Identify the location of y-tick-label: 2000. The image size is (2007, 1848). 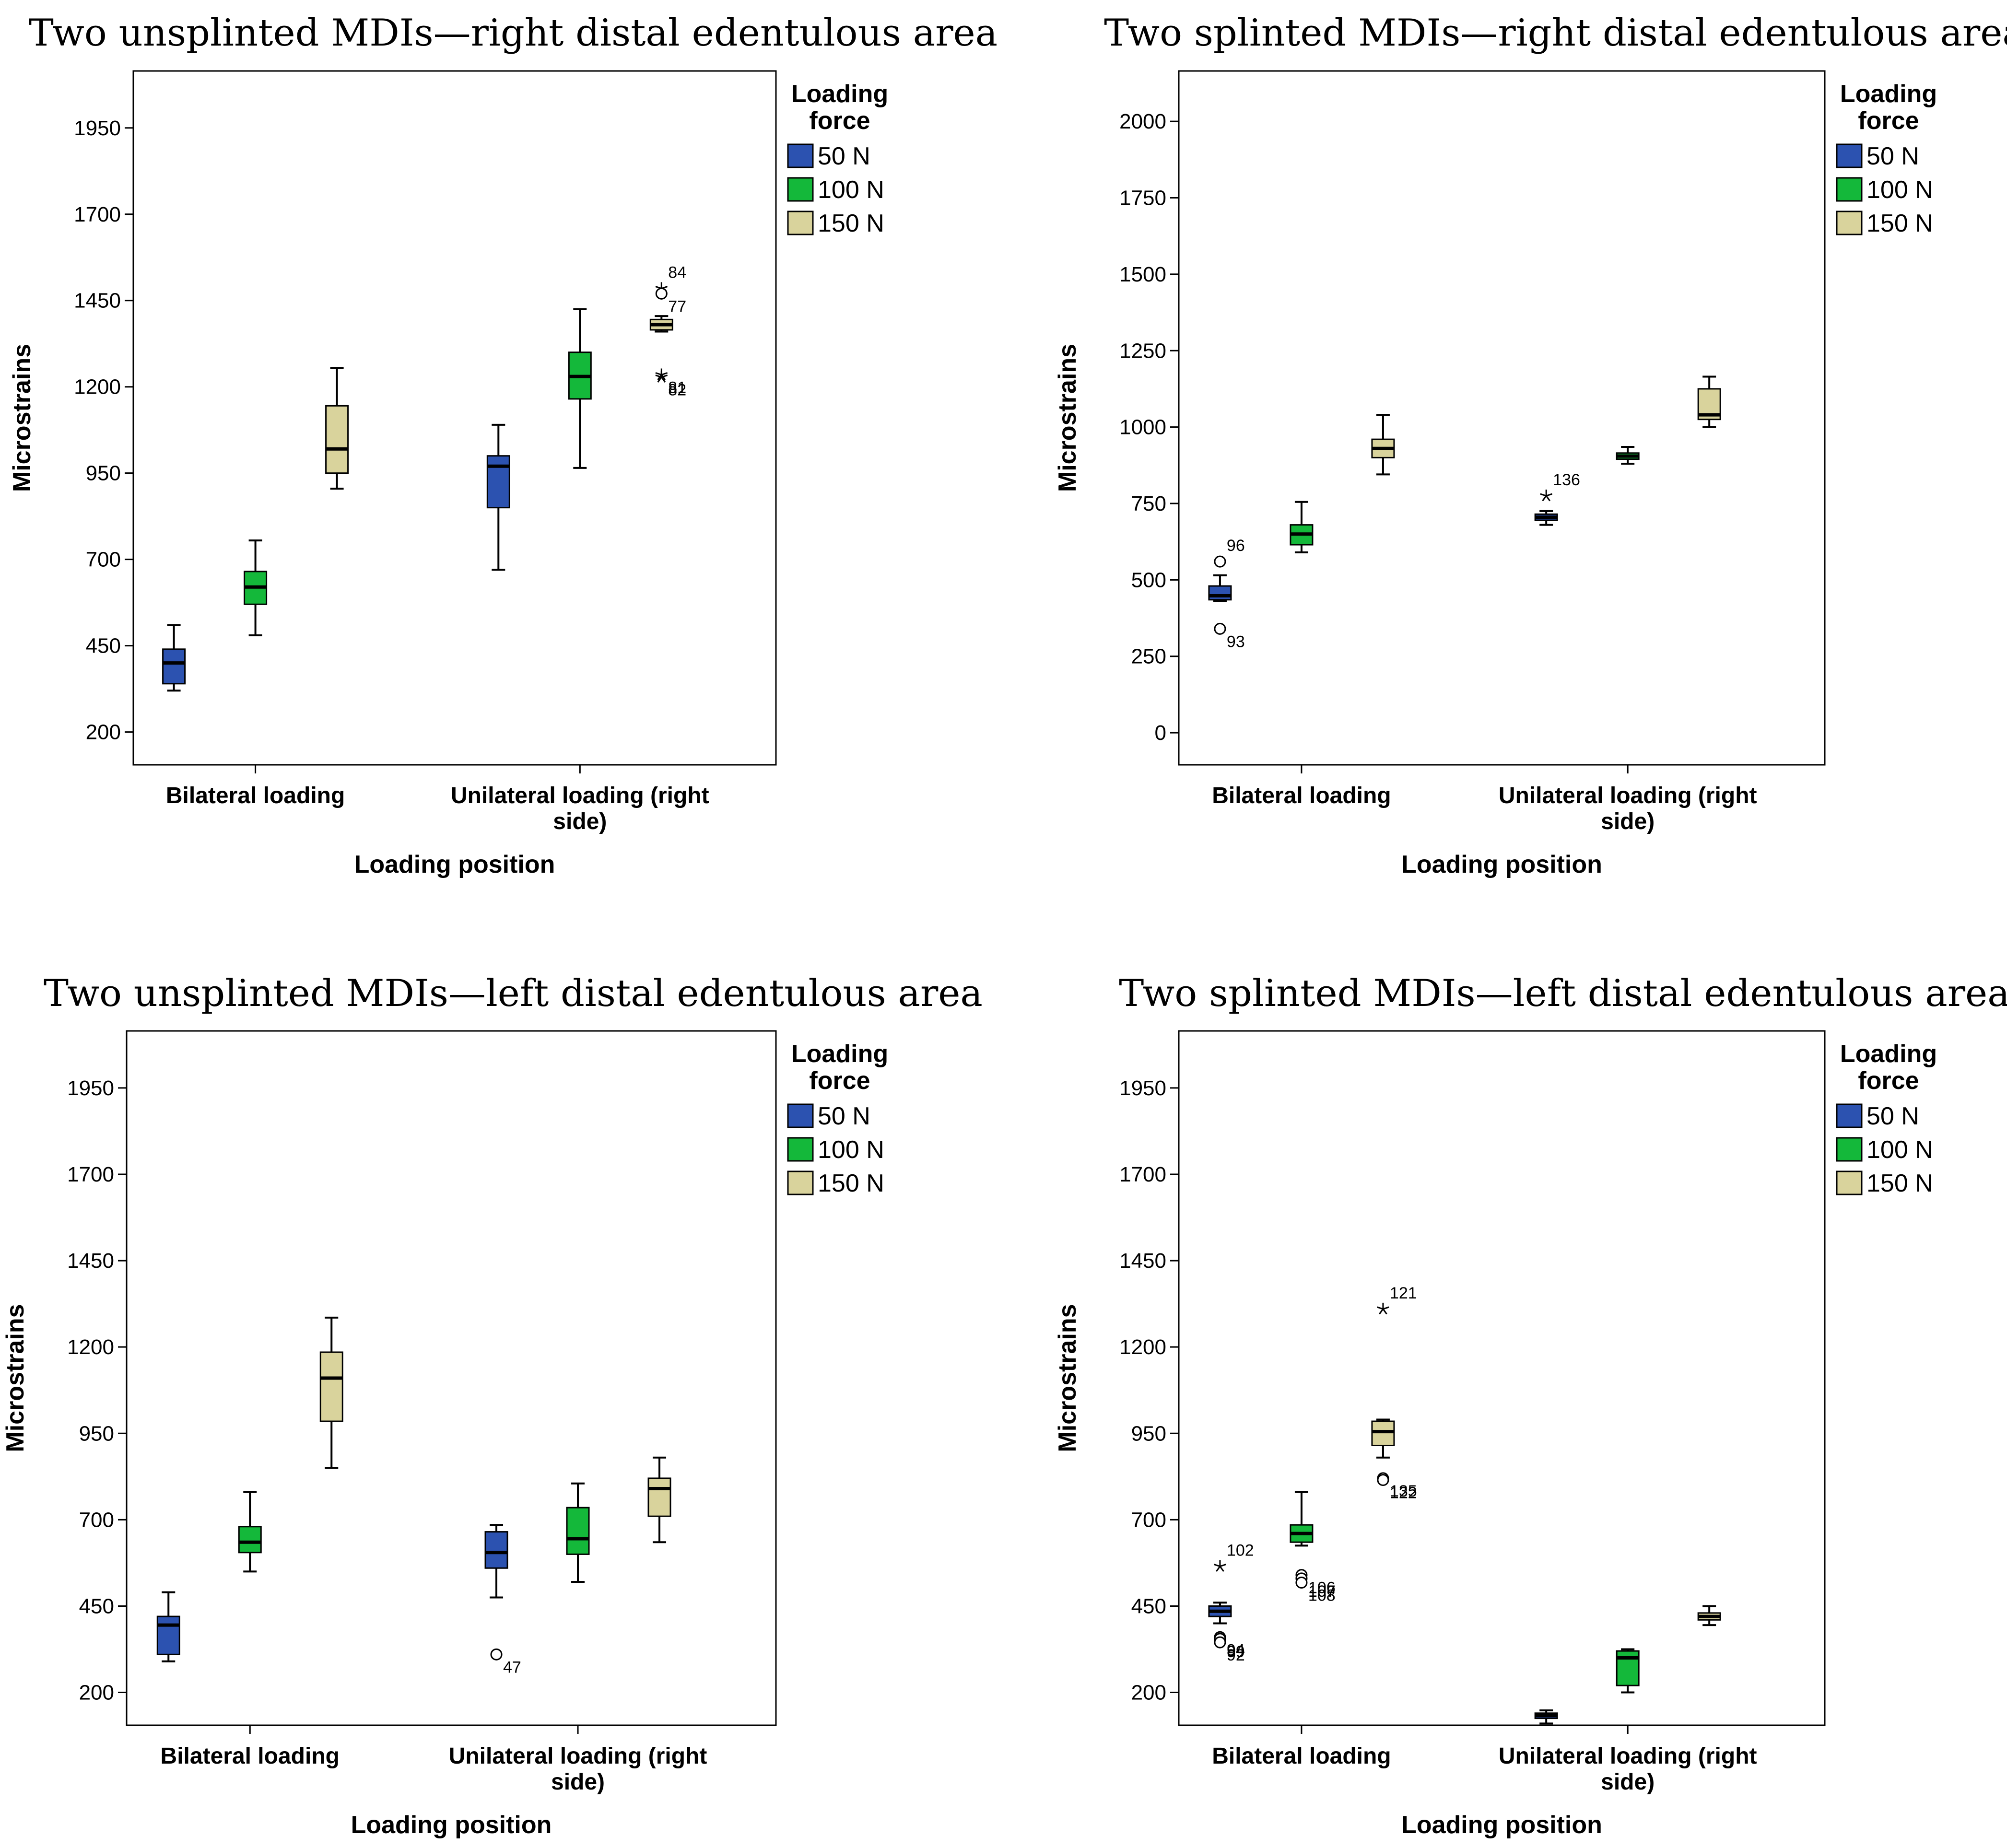
(1142, 121).